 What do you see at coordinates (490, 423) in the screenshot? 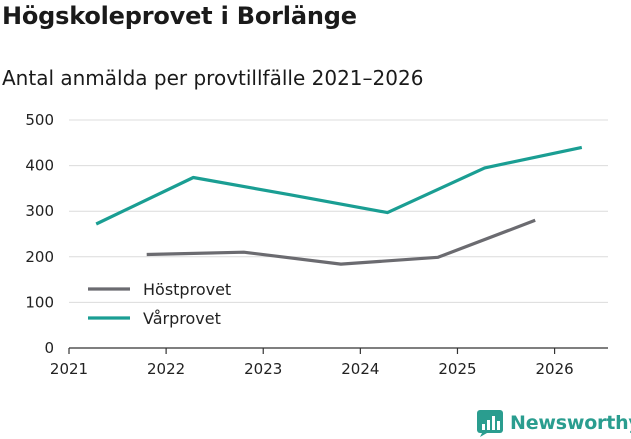
I see `bar-chart-badge-icon` at bounding box center [490, 423].